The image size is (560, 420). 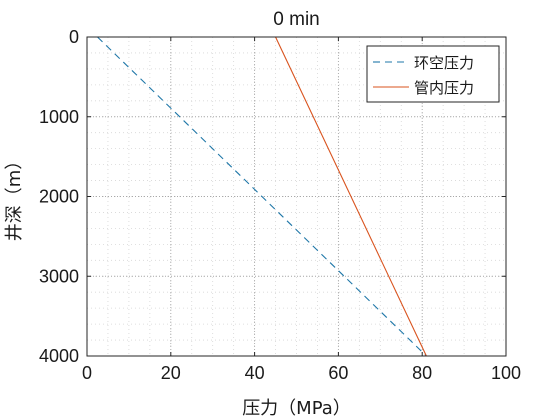 What do you see at coordinates (14, 197) in the screenshot?
I see `y-axis-title: 井深（m）` at bounding box center [14, 197].